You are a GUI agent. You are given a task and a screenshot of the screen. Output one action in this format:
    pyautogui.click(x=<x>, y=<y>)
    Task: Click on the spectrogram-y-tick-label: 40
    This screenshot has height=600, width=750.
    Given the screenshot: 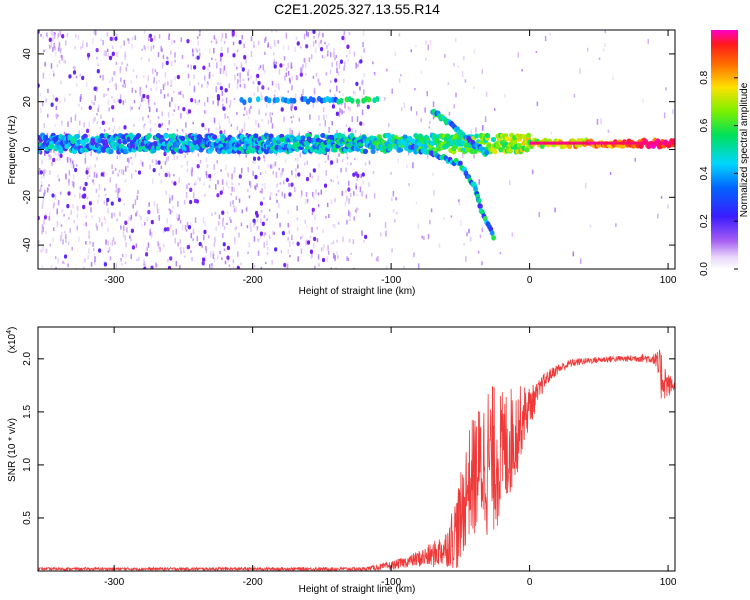 What is the action you would take?
    pyautogui.click(x=27, y=54)
    